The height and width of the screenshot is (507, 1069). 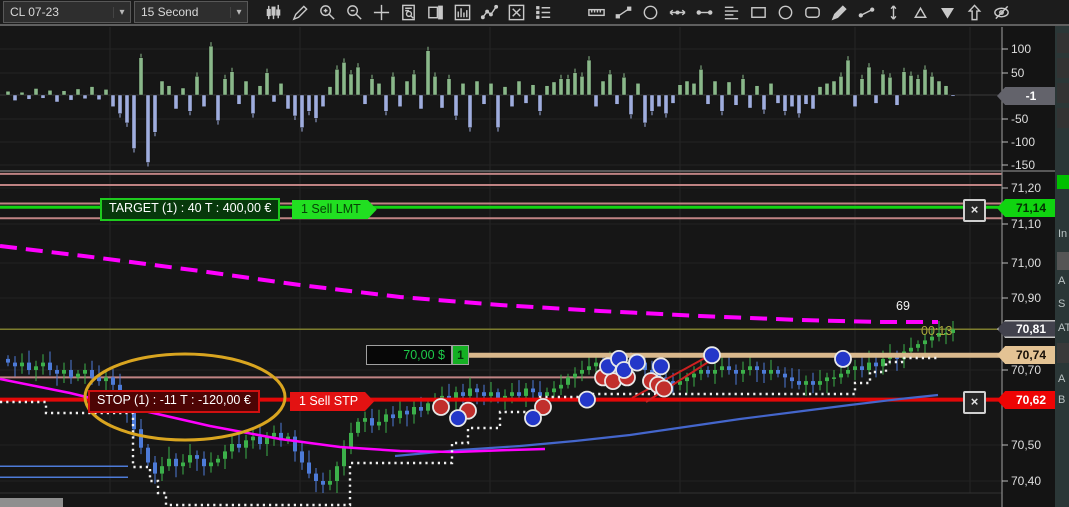 What do you see at coordinates (623, 12) in the screenshot?
I see `segment-icon` at bounding box center [623, 12].